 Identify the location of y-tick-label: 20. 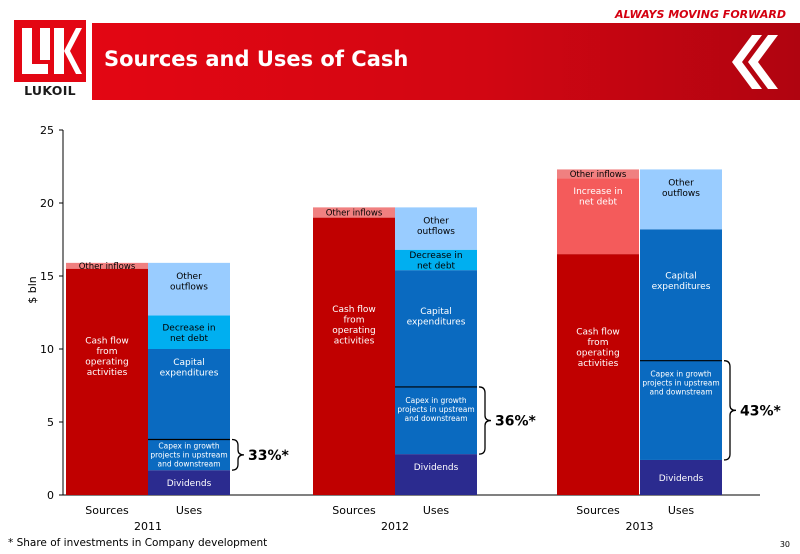
(47, 203).